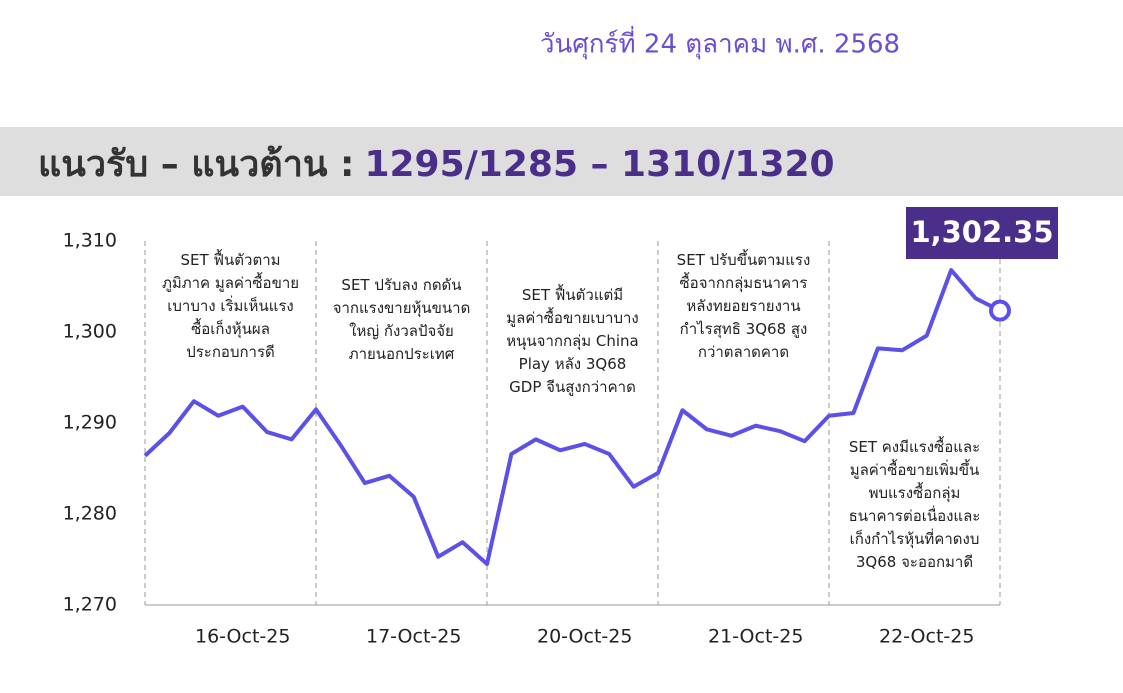  Describe the element at coordinates (401, 331) in the screenshot. I see `annotation-line: ใหญ่ กังวลปัจจัย` at that location.